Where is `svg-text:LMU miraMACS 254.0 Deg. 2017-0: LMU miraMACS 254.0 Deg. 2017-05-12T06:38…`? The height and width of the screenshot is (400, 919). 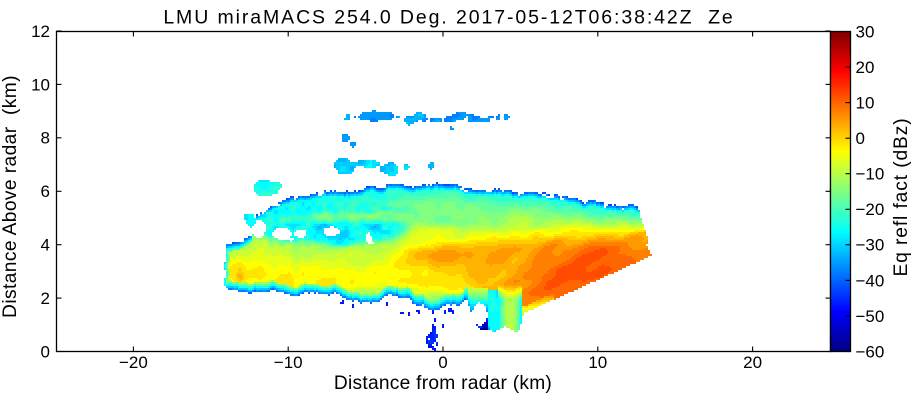 svg-text:LMU miraMACS 254.0 Deg. 2017-0: LMU miraMACS 254.0 Deg. 2017-05-12T06:38… is located at coordinates (448, 18).